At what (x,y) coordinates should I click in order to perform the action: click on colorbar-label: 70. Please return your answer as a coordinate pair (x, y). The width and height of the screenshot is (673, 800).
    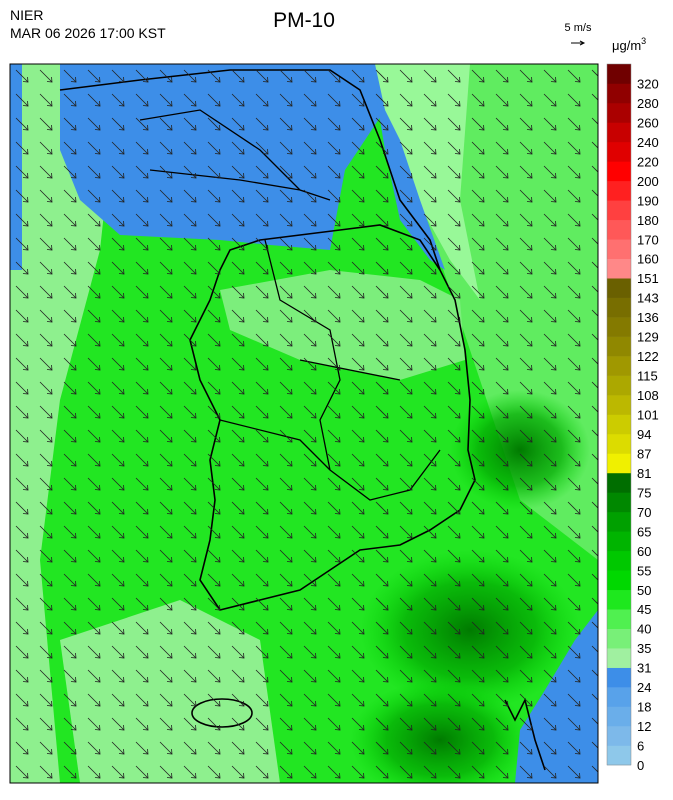
    Looking at the image, I should click on (644, 512).